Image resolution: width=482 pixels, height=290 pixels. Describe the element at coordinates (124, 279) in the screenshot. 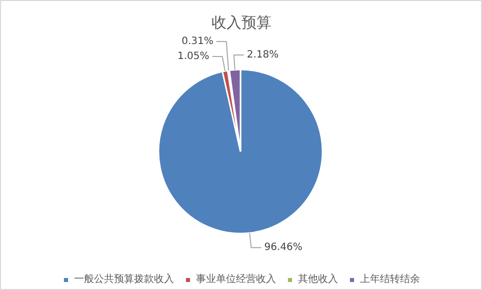

I see `legend-label: 一般公共预算拨款收入` at that location.